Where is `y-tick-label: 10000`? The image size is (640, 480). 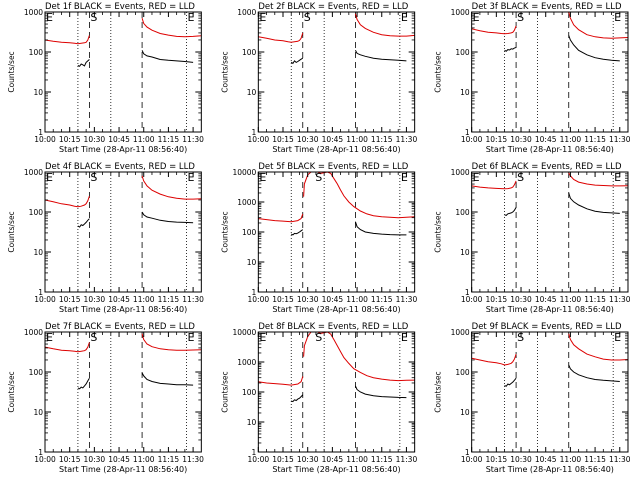 y-tick-label: 10000 is located at coordinates (244, 332).